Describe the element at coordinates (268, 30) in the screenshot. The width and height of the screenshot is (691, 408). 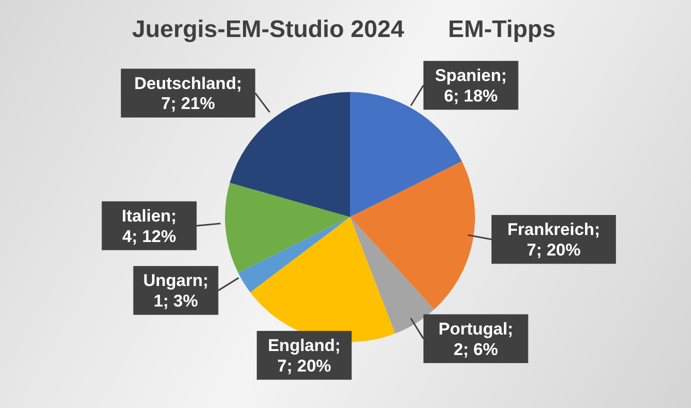
I see `chart-title: Juergis-EM-Studio 2024` at that location.